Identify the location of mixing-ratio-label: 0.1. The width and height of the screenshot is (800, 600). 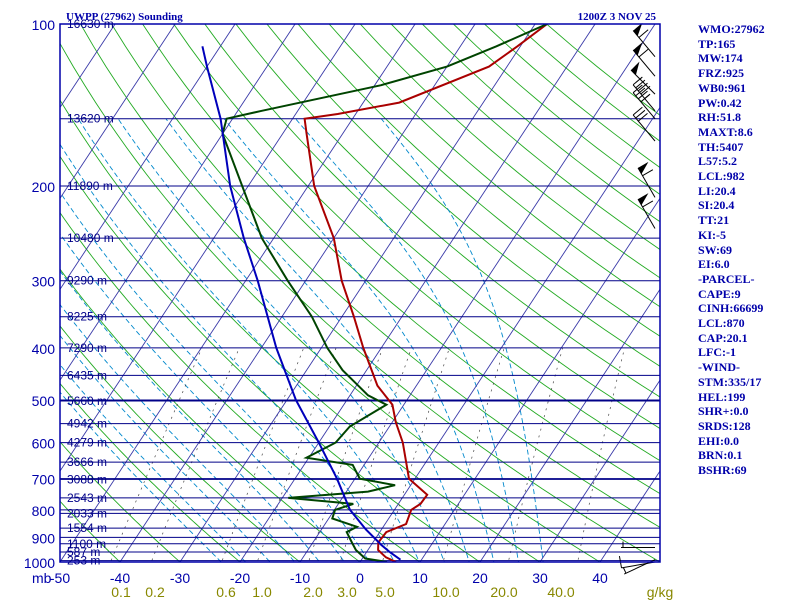
(121, 592).